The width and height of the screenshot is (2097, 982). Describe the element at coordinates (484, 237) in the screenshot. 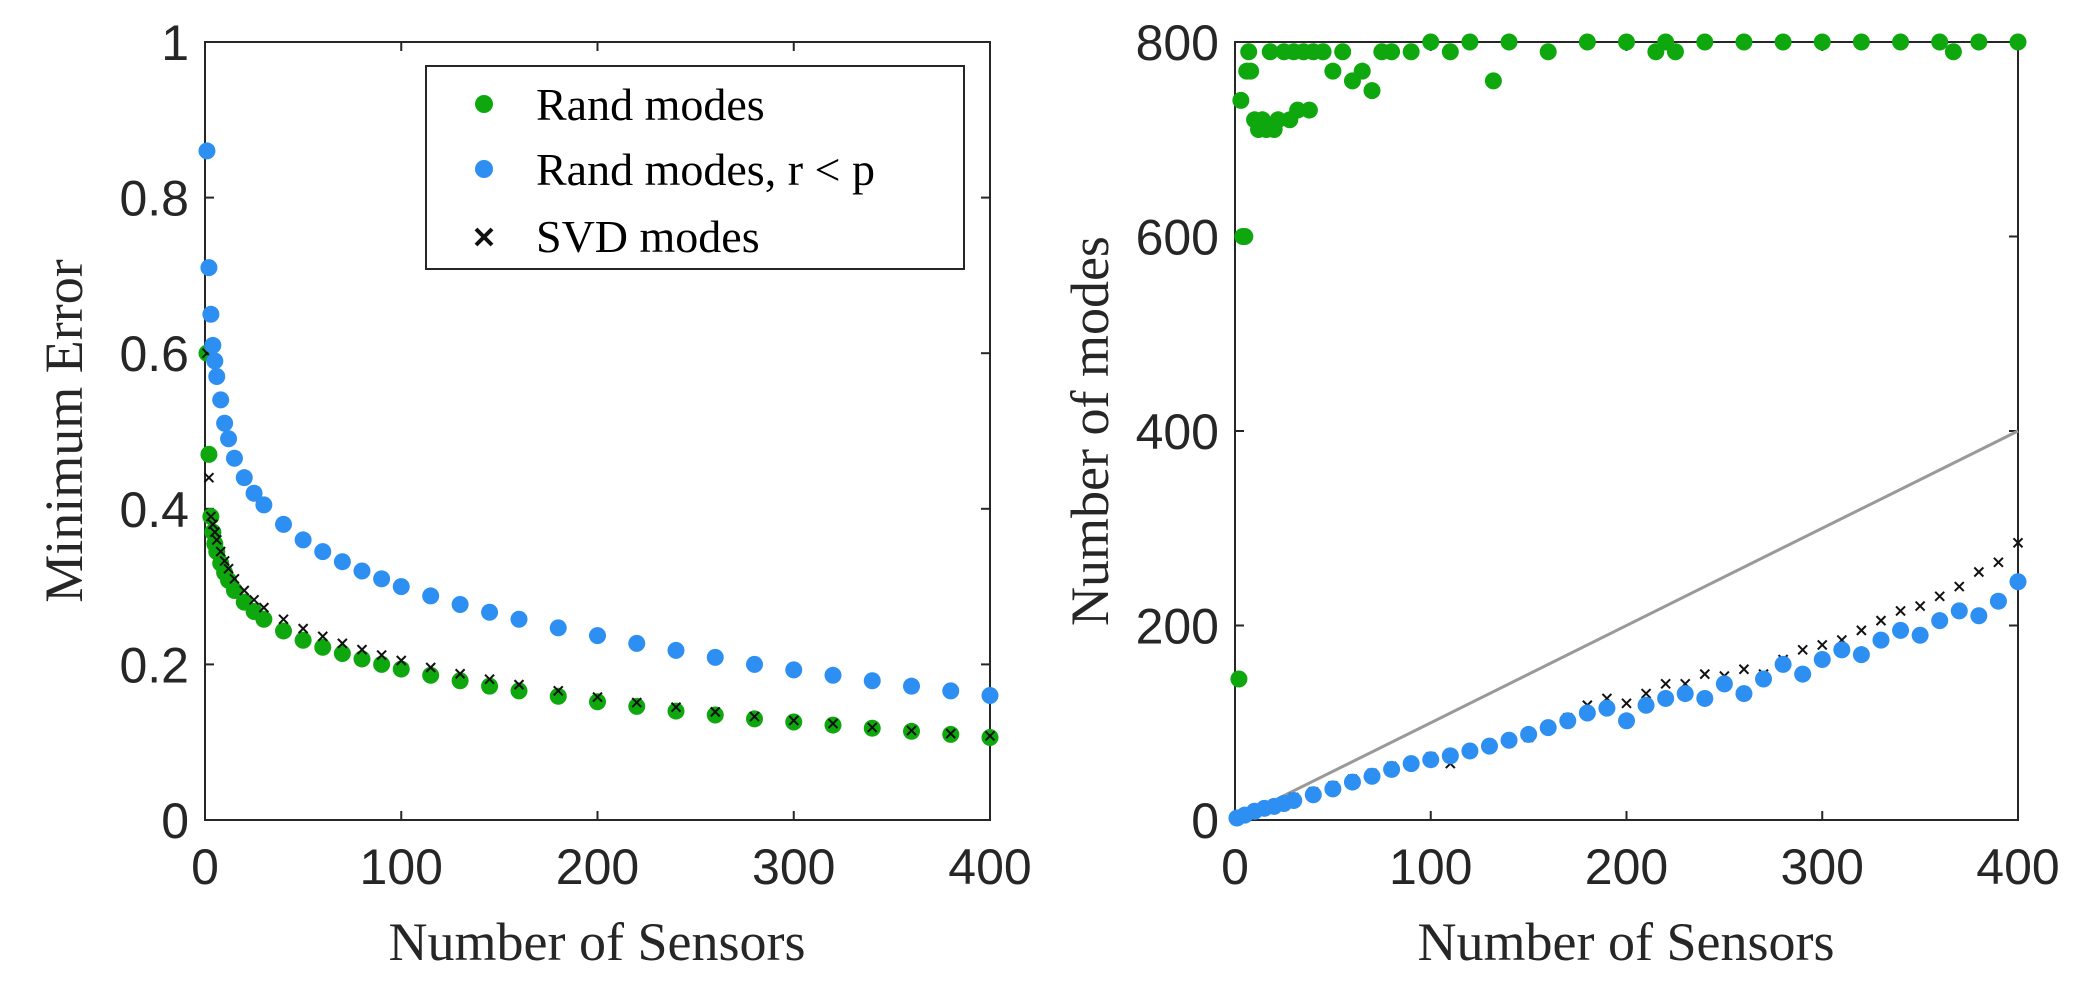

I see `legend-svd-marker` at that location.